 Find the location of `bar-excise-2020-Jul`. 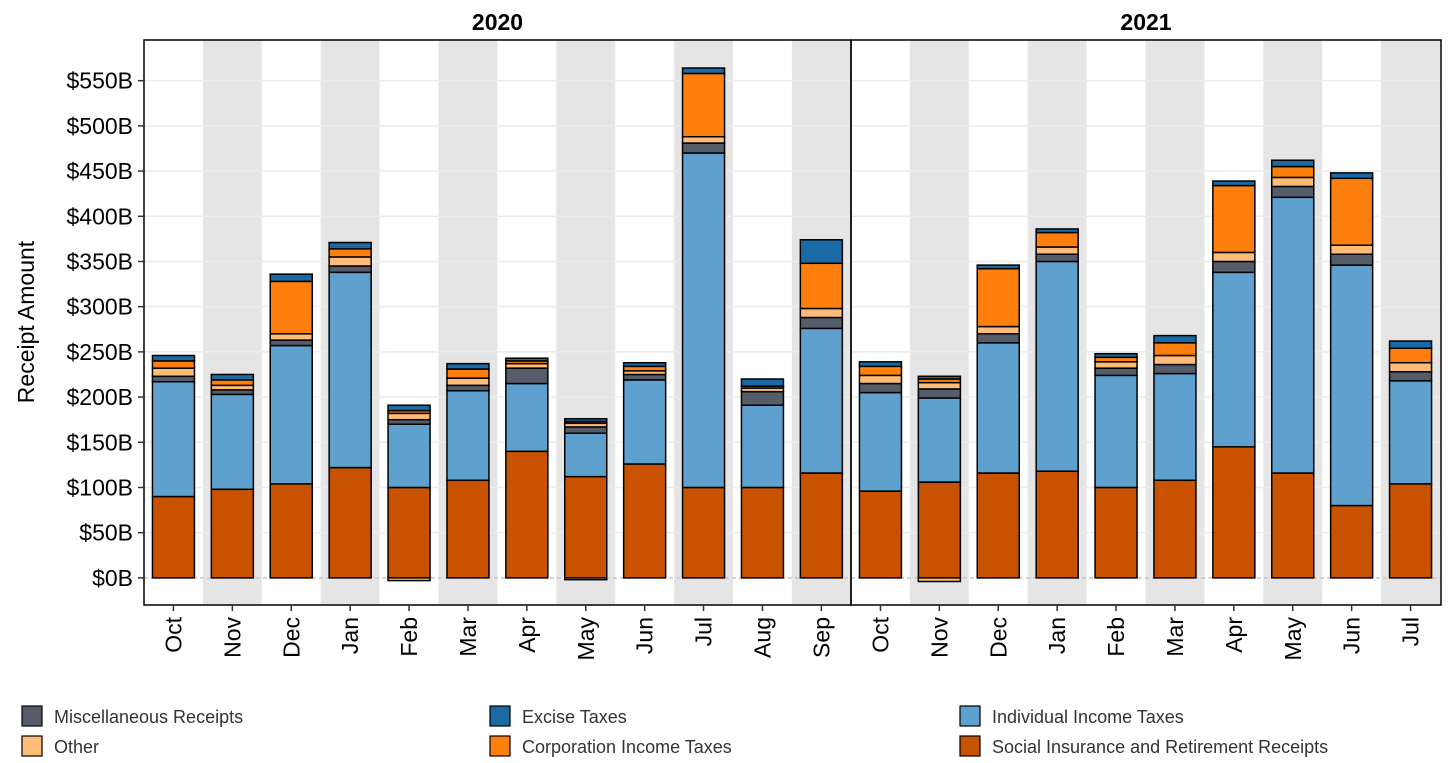

bar-excise-2020-Jul is located at coordinates (703, 71).